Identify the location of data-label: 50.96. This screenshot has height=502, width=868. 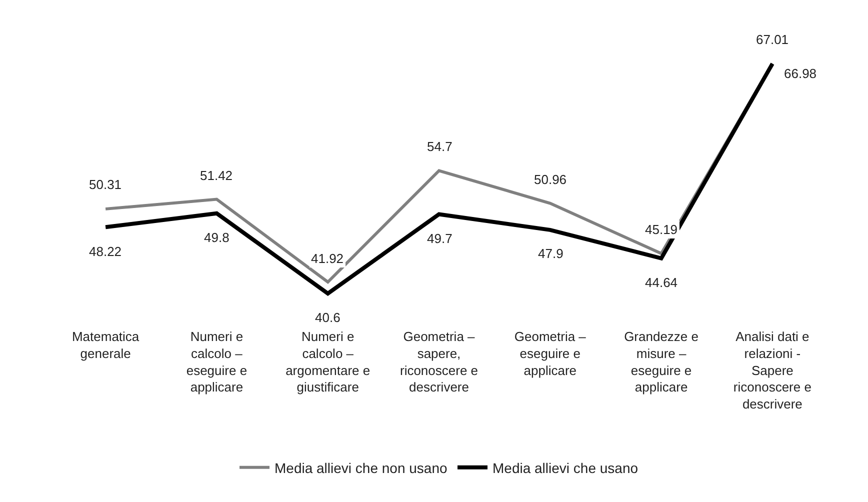
(550, 179).